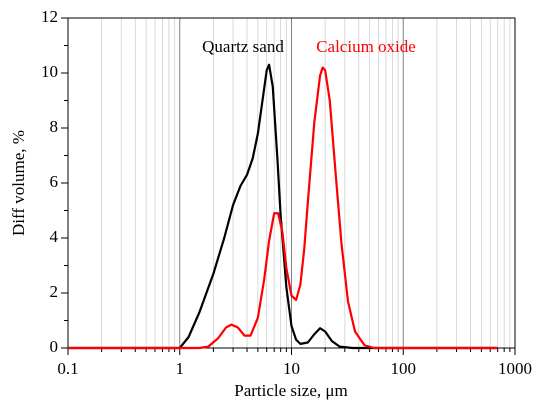 The width and height of the screenshot is (536, 407). I want to click on series-label: Calcium oxide, so click(366, 46).